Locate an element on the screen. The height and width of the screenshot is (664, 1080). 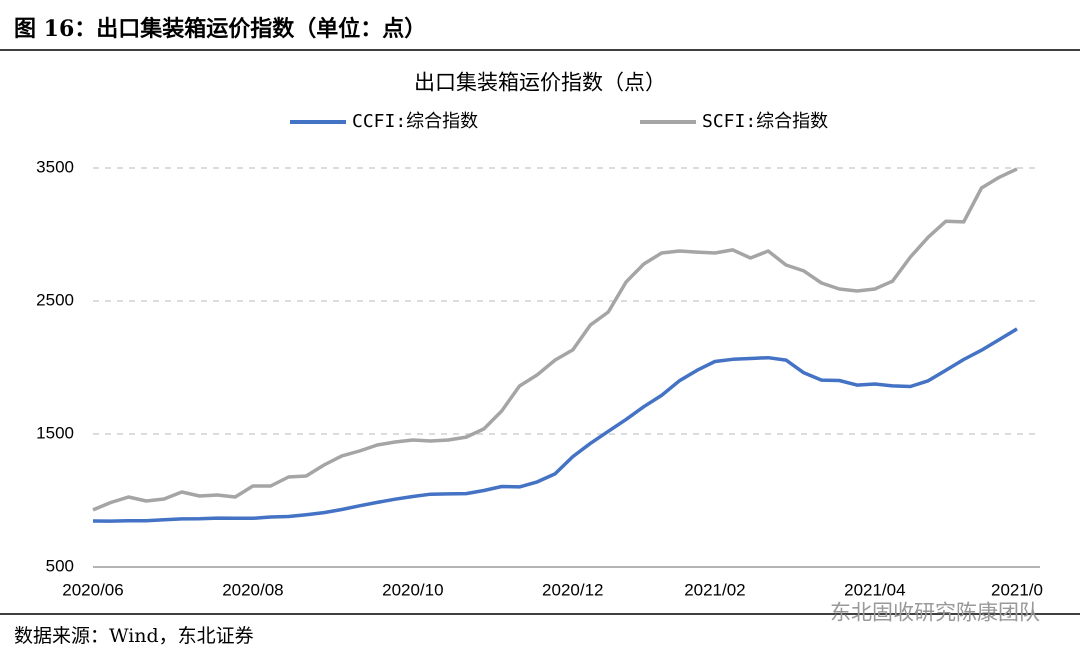
y-tick-label: 2500 is located at coordinates (55, 299).